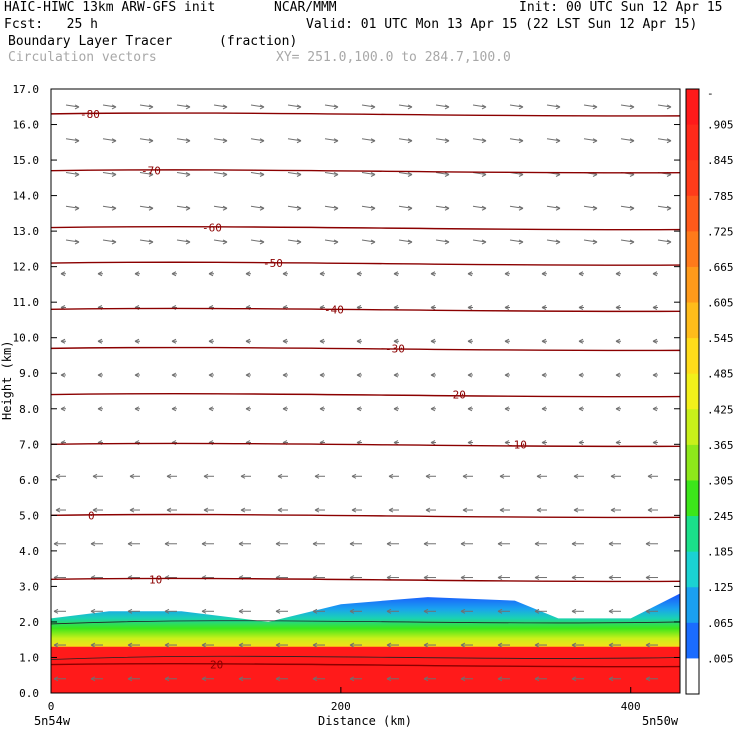 This screenshot has height=740, width=740. I want to click on y-tick-label: 1.0, so click(29, 657).